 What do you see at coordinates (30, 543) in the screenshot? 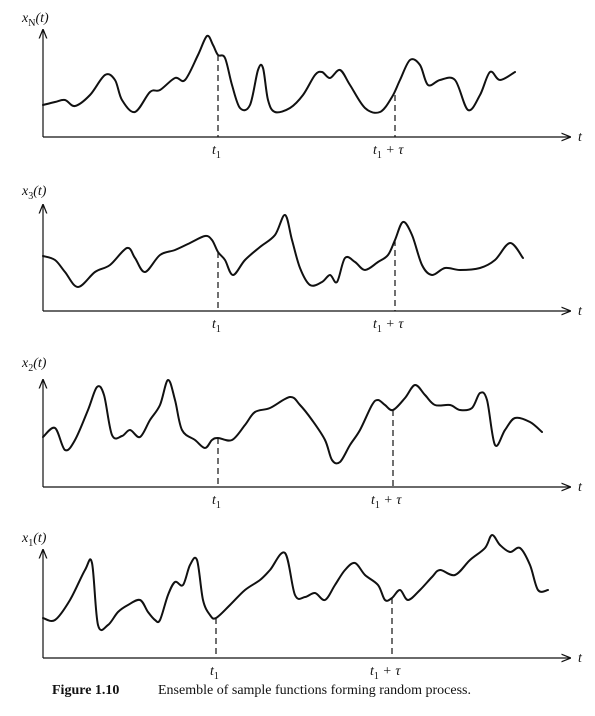
I see `panel-label-sub: 1` at bounding box center [30, 543].